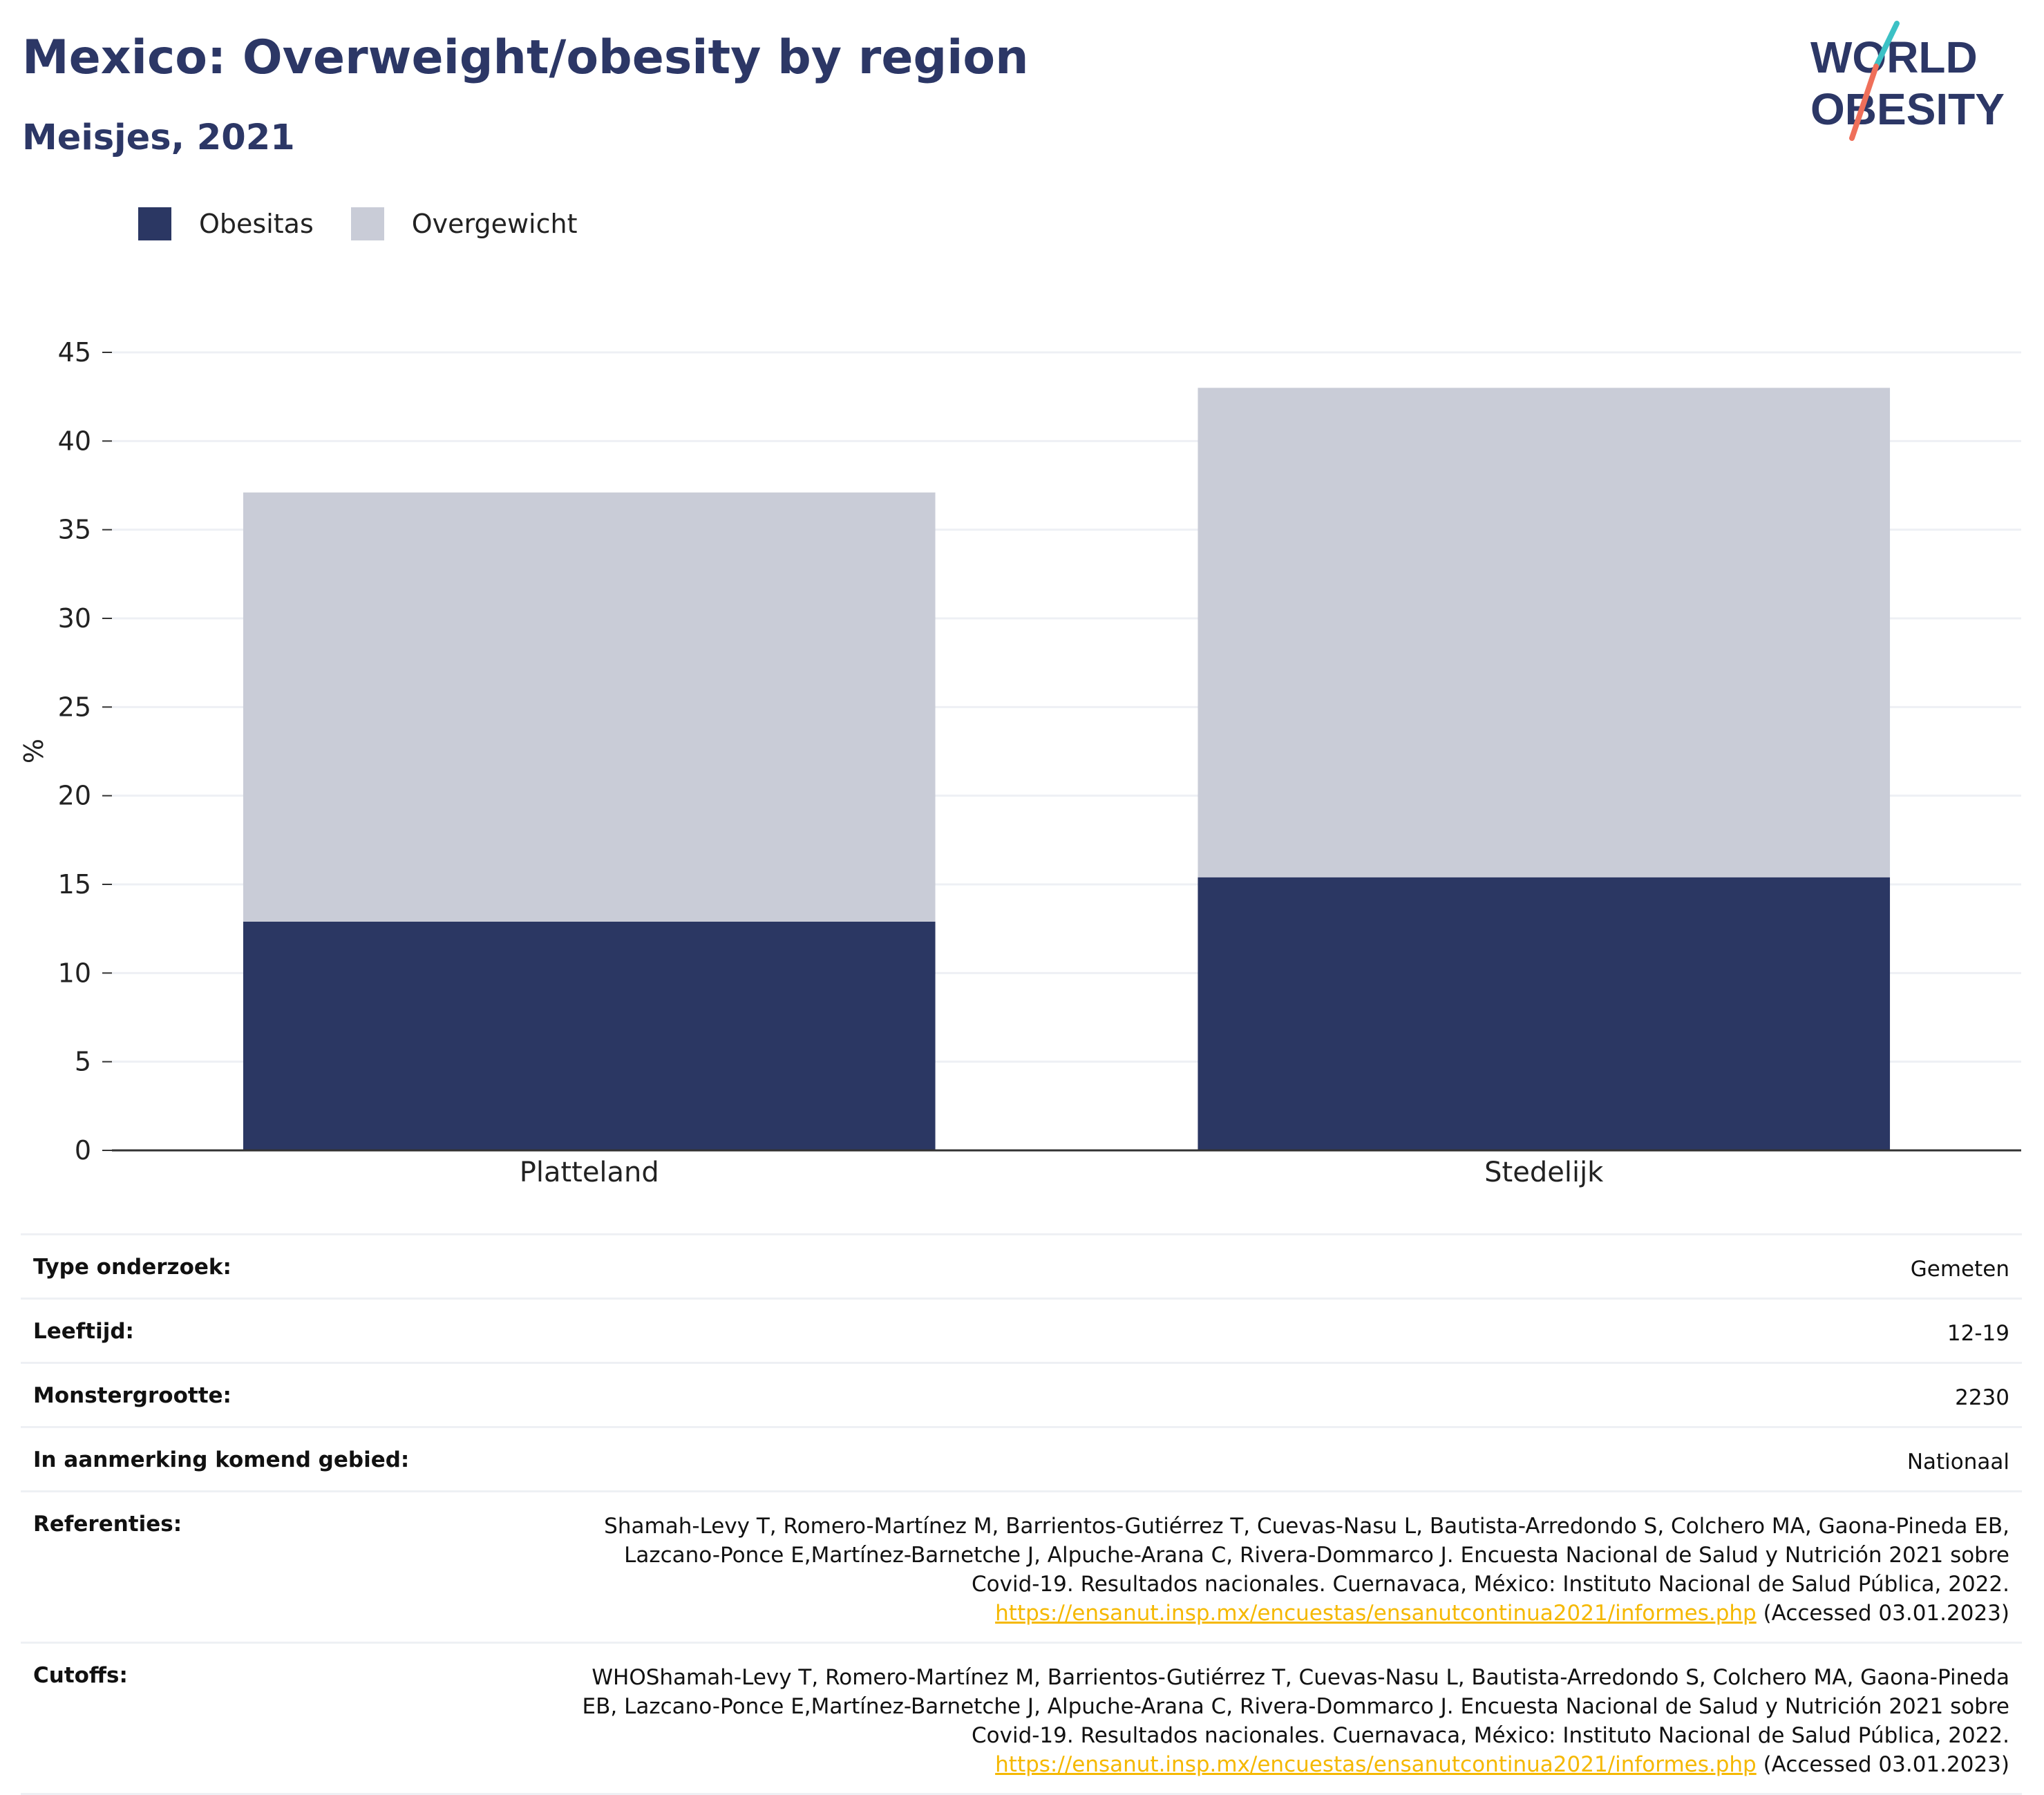 The image size is (2044, 1795). What do you see at coordinates (74, 619) in the screenshot?
I see `y-tick-label: 30` at bounding box center [74, 619].